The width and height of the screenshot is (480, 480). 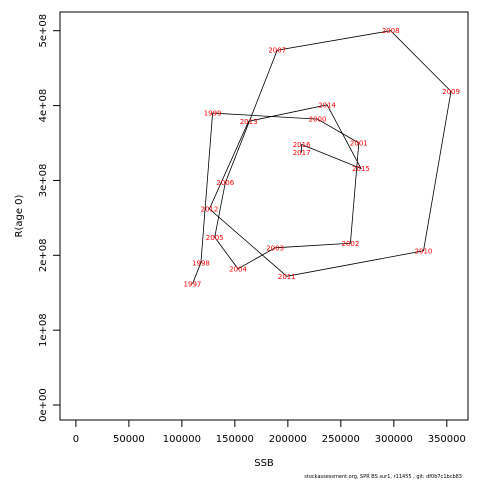 What do you see at coordinates (264, 463) in the screenshot?
I see `x-axis-title: SSB` at bounding box center [264, 463].